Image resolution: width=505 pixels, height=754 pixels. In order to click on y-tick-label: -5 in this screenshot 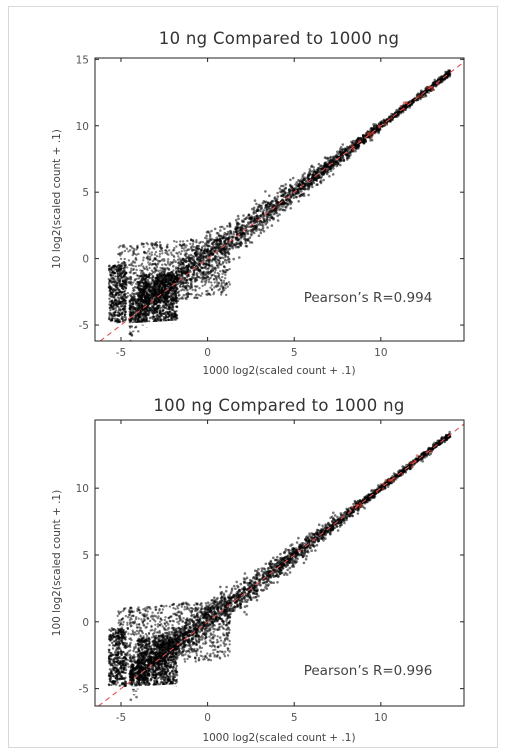, I will do `click(84, 326)`.